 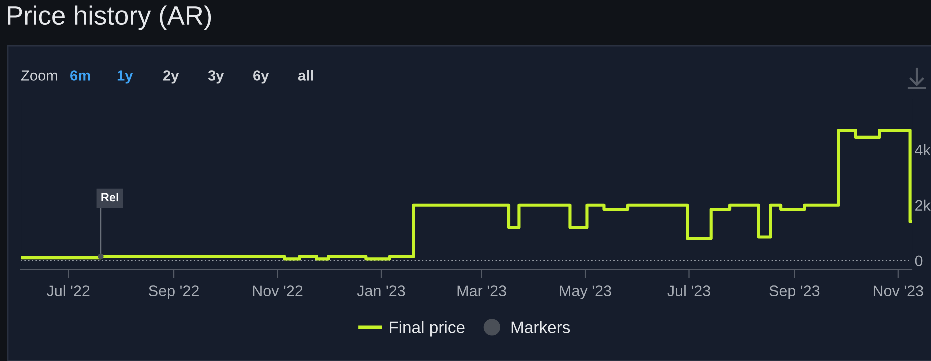 I want to click on text: 6m, so click(x=80, y=75).